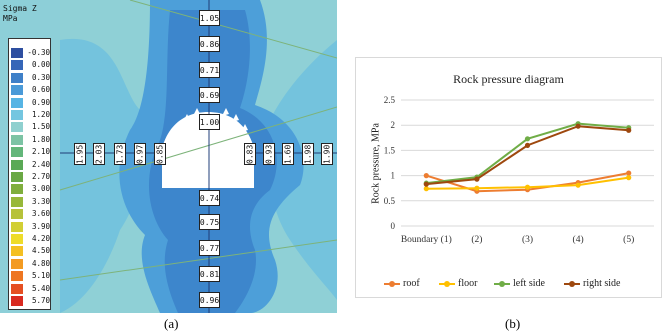  Describe the element at coordinates (209, 70) in the screenshot. I see `stress-value-box: 0.71` at that location.